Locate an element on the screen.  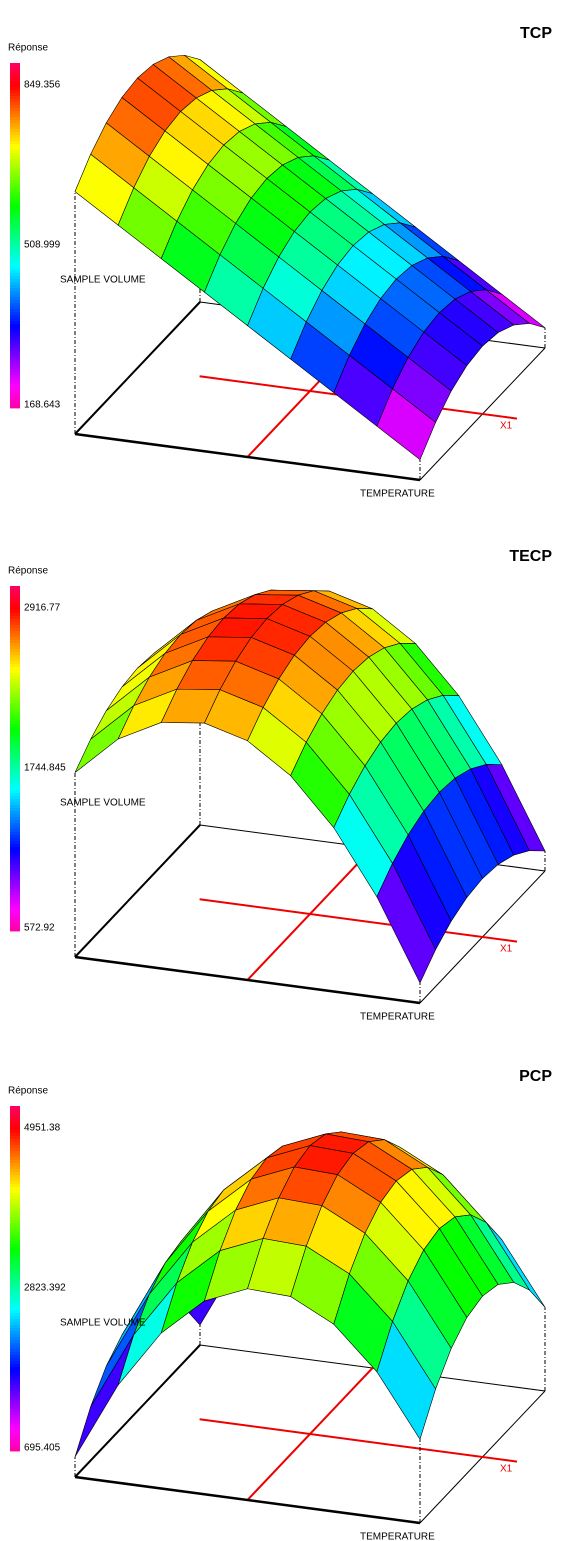
colorbar-tick-label: 849.356 is located at coordinates (42, 85).